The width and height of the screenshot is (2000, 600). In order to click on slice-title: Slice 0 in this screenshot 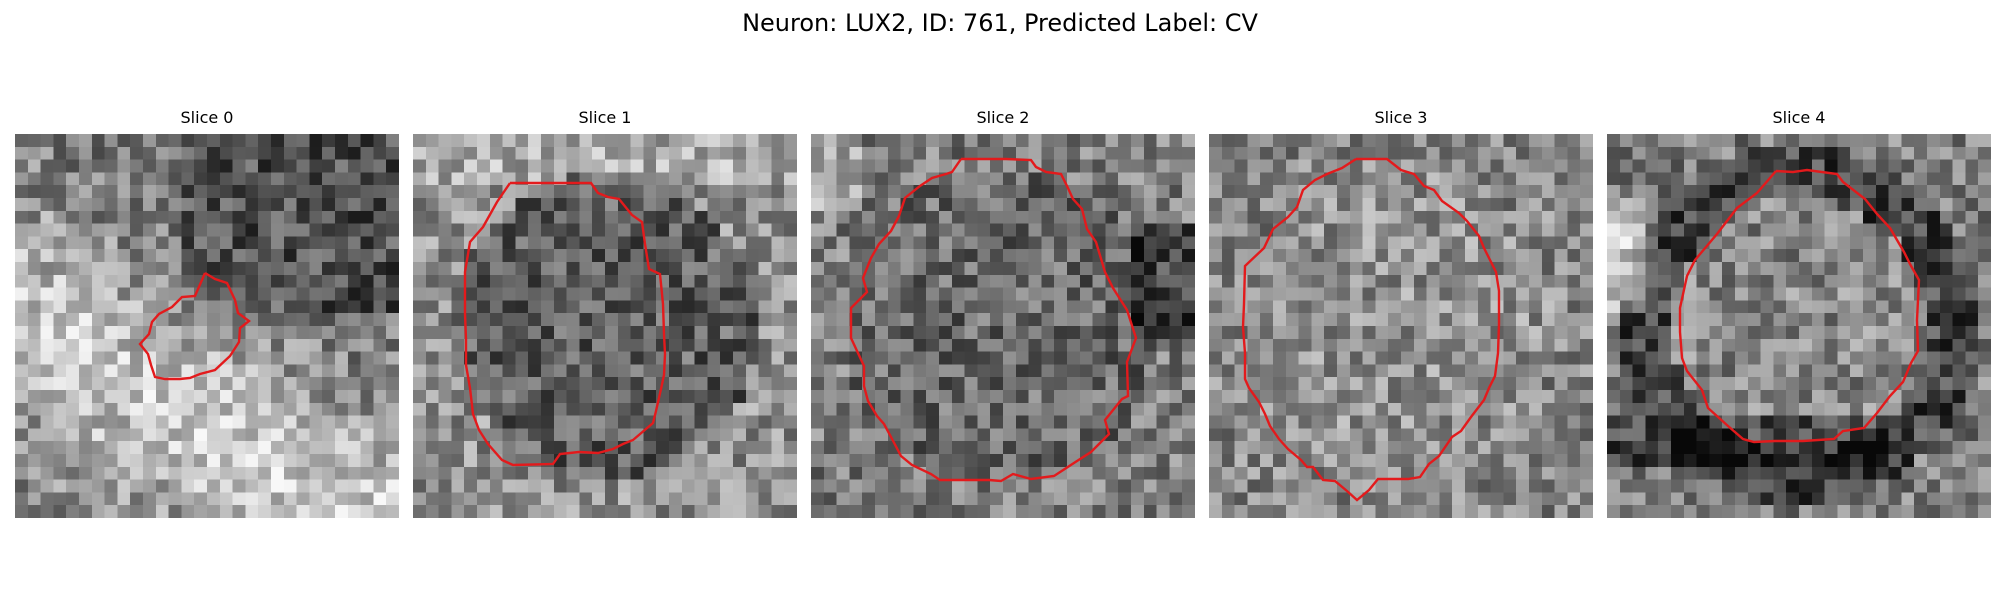, I will do `click(207, 117)`.